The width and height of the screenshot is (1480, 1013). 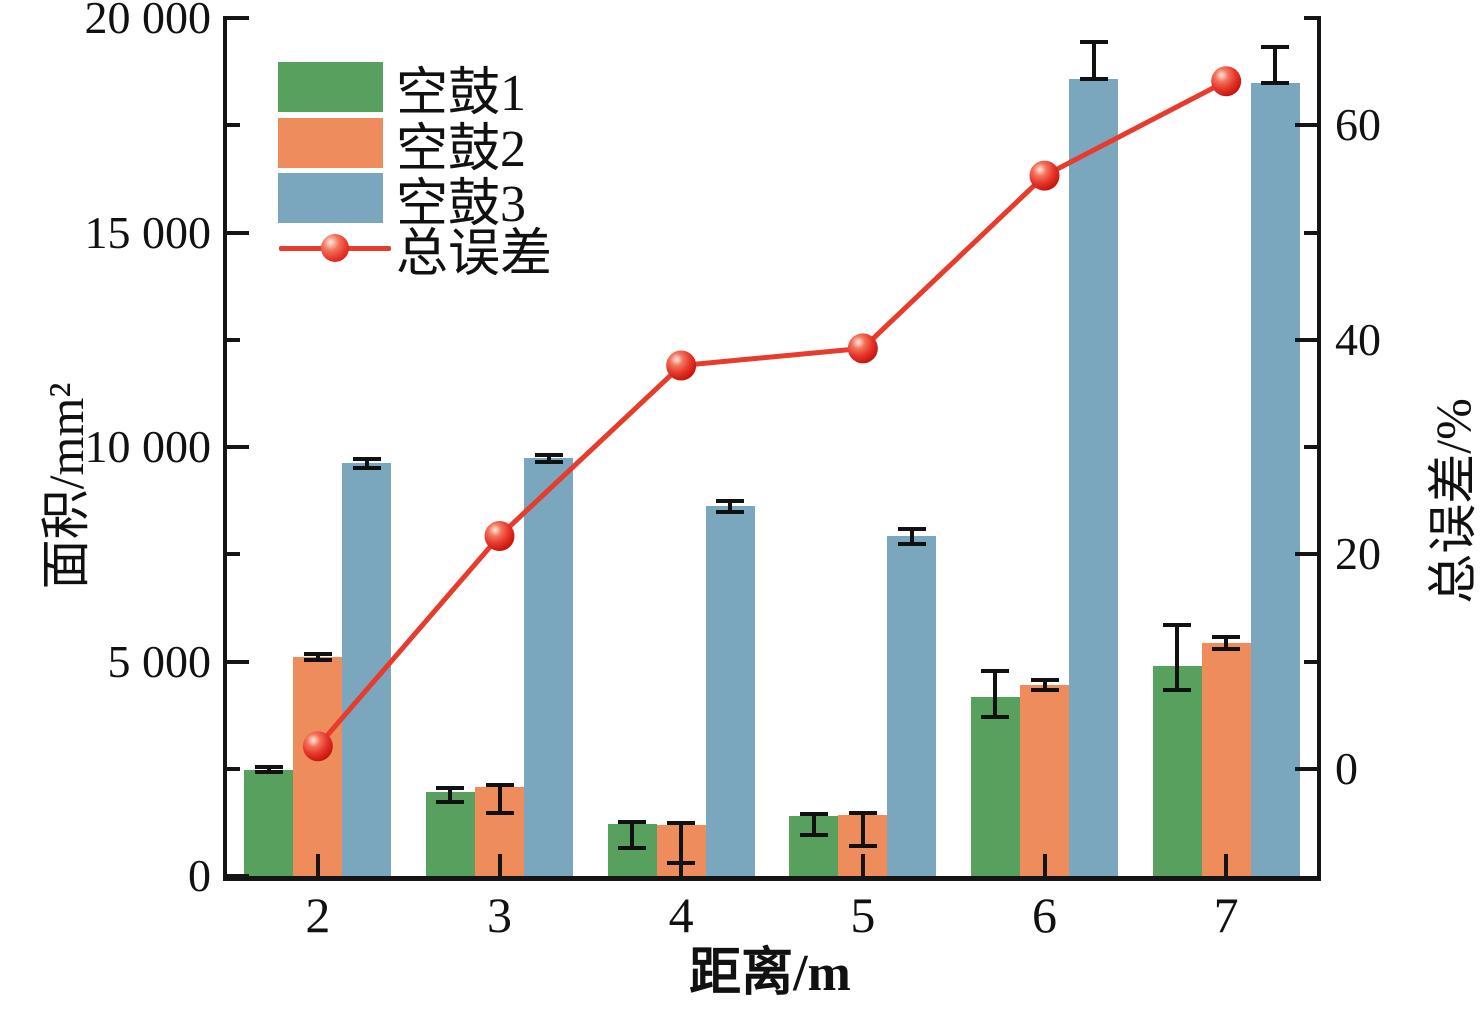 I want to click on bar-空鼓2-6m, so click(x=1044, y=780).